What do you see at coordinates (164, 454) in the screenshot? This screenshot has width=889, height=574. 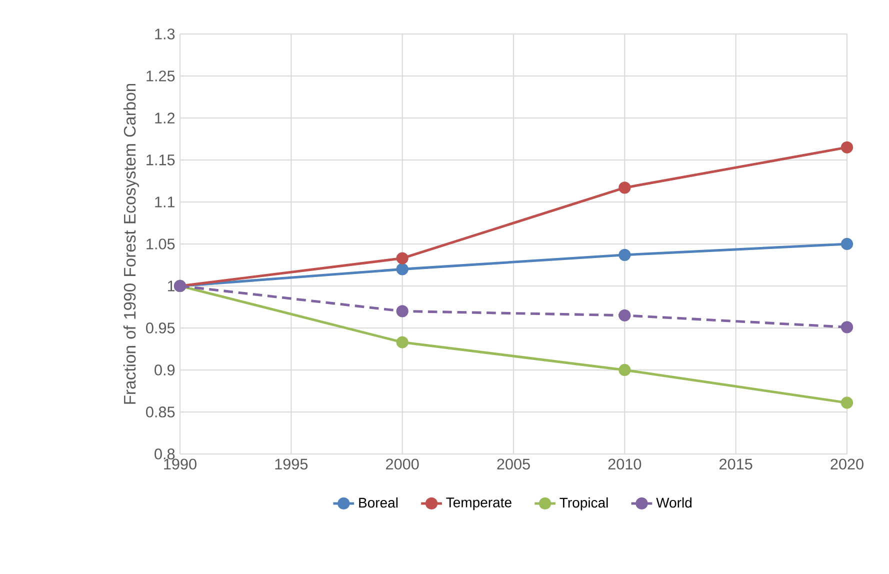 I see `y-tick-label: 0.8` at bounding box center [164, 454].